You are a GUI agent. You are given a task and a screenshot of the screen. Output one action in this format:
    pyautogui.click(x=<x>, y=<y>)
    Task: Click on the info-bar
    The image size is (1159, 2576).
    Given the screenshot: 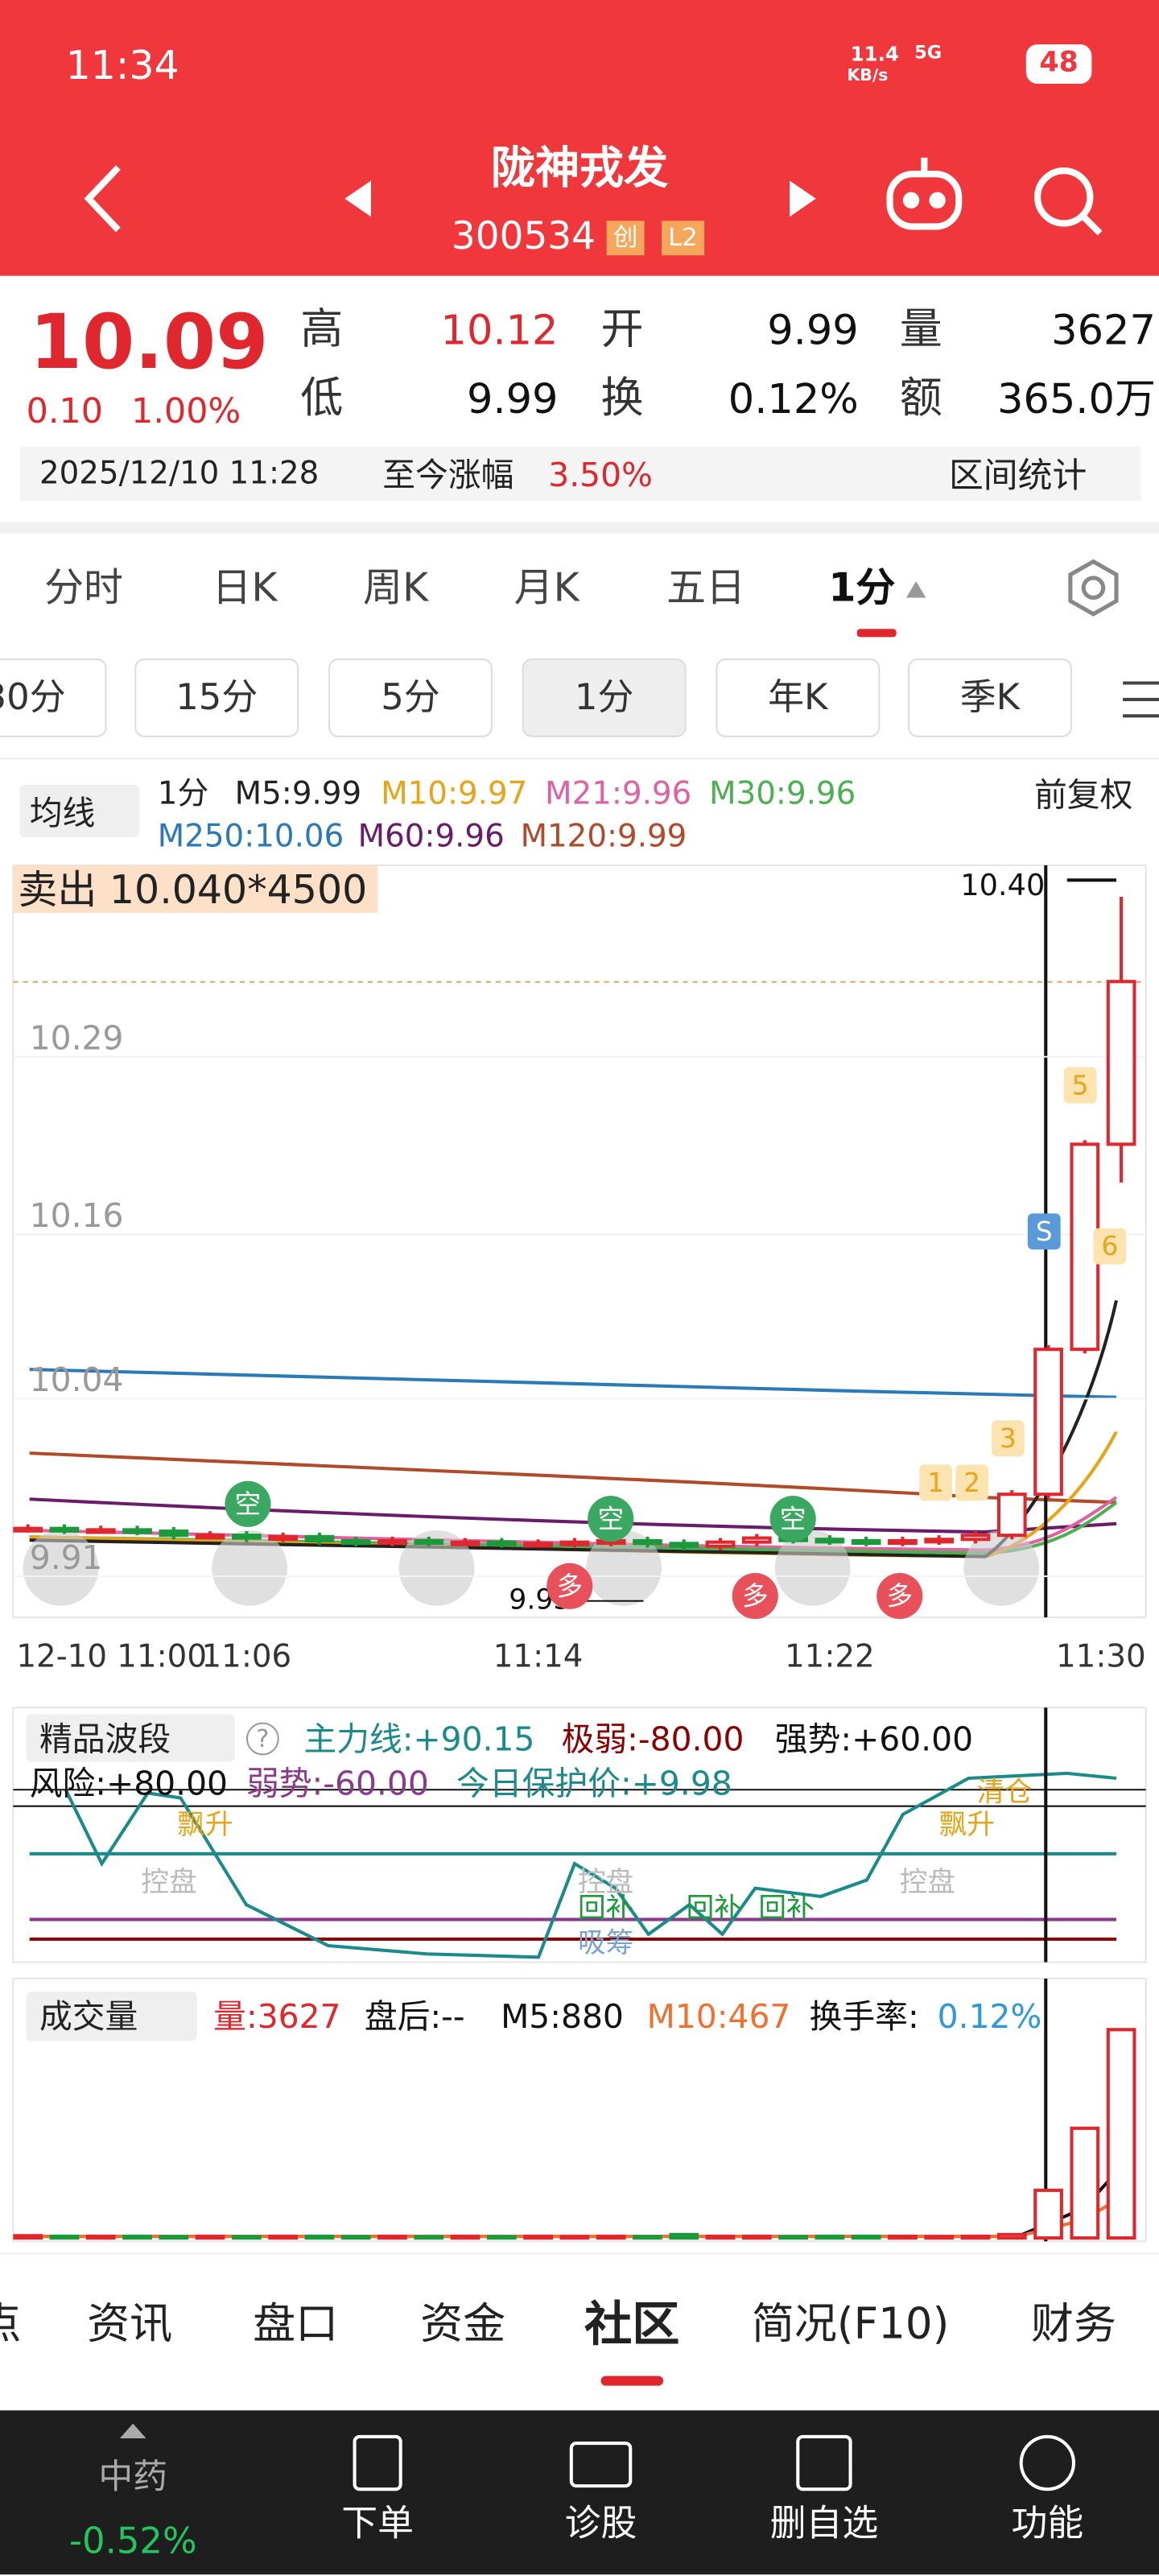 What is the action you would take?
    pyautogui.click(x=580, y=474)
    